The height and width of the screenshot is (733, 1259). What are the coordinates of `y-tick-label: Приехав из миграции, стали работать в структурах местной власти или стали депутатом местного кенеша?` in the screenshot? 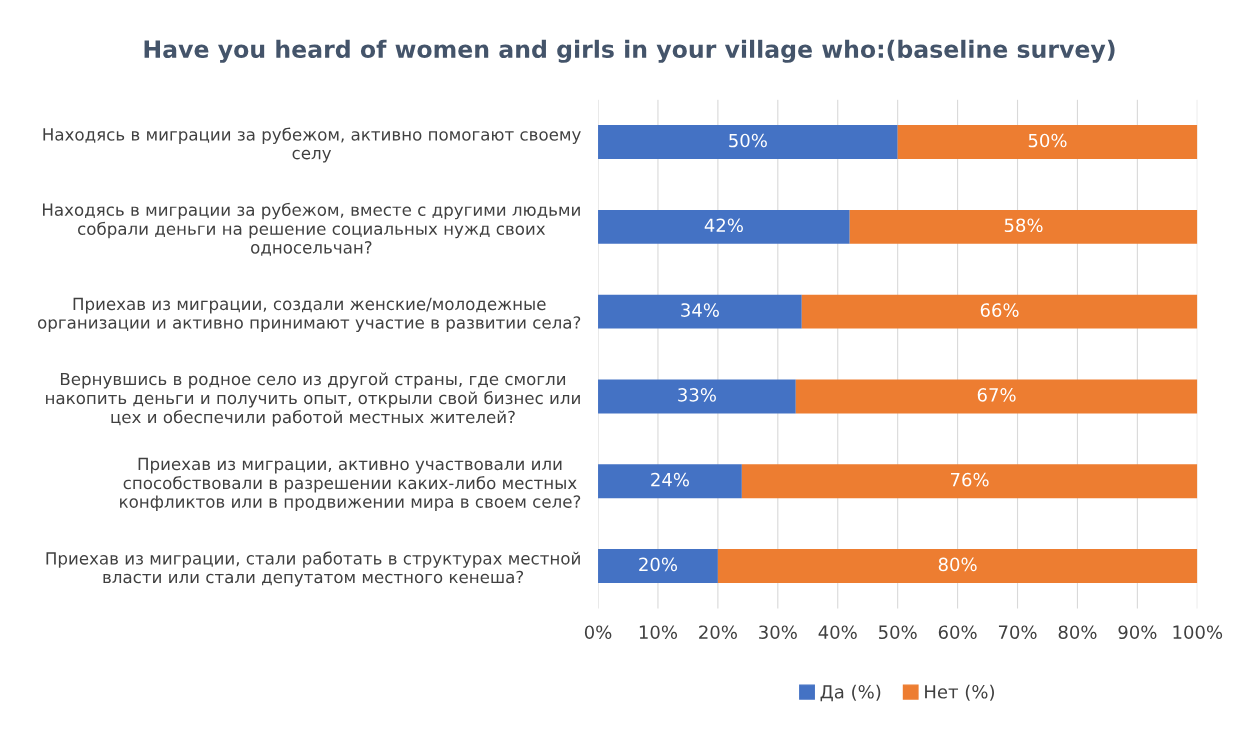 It's located at (313, 569).